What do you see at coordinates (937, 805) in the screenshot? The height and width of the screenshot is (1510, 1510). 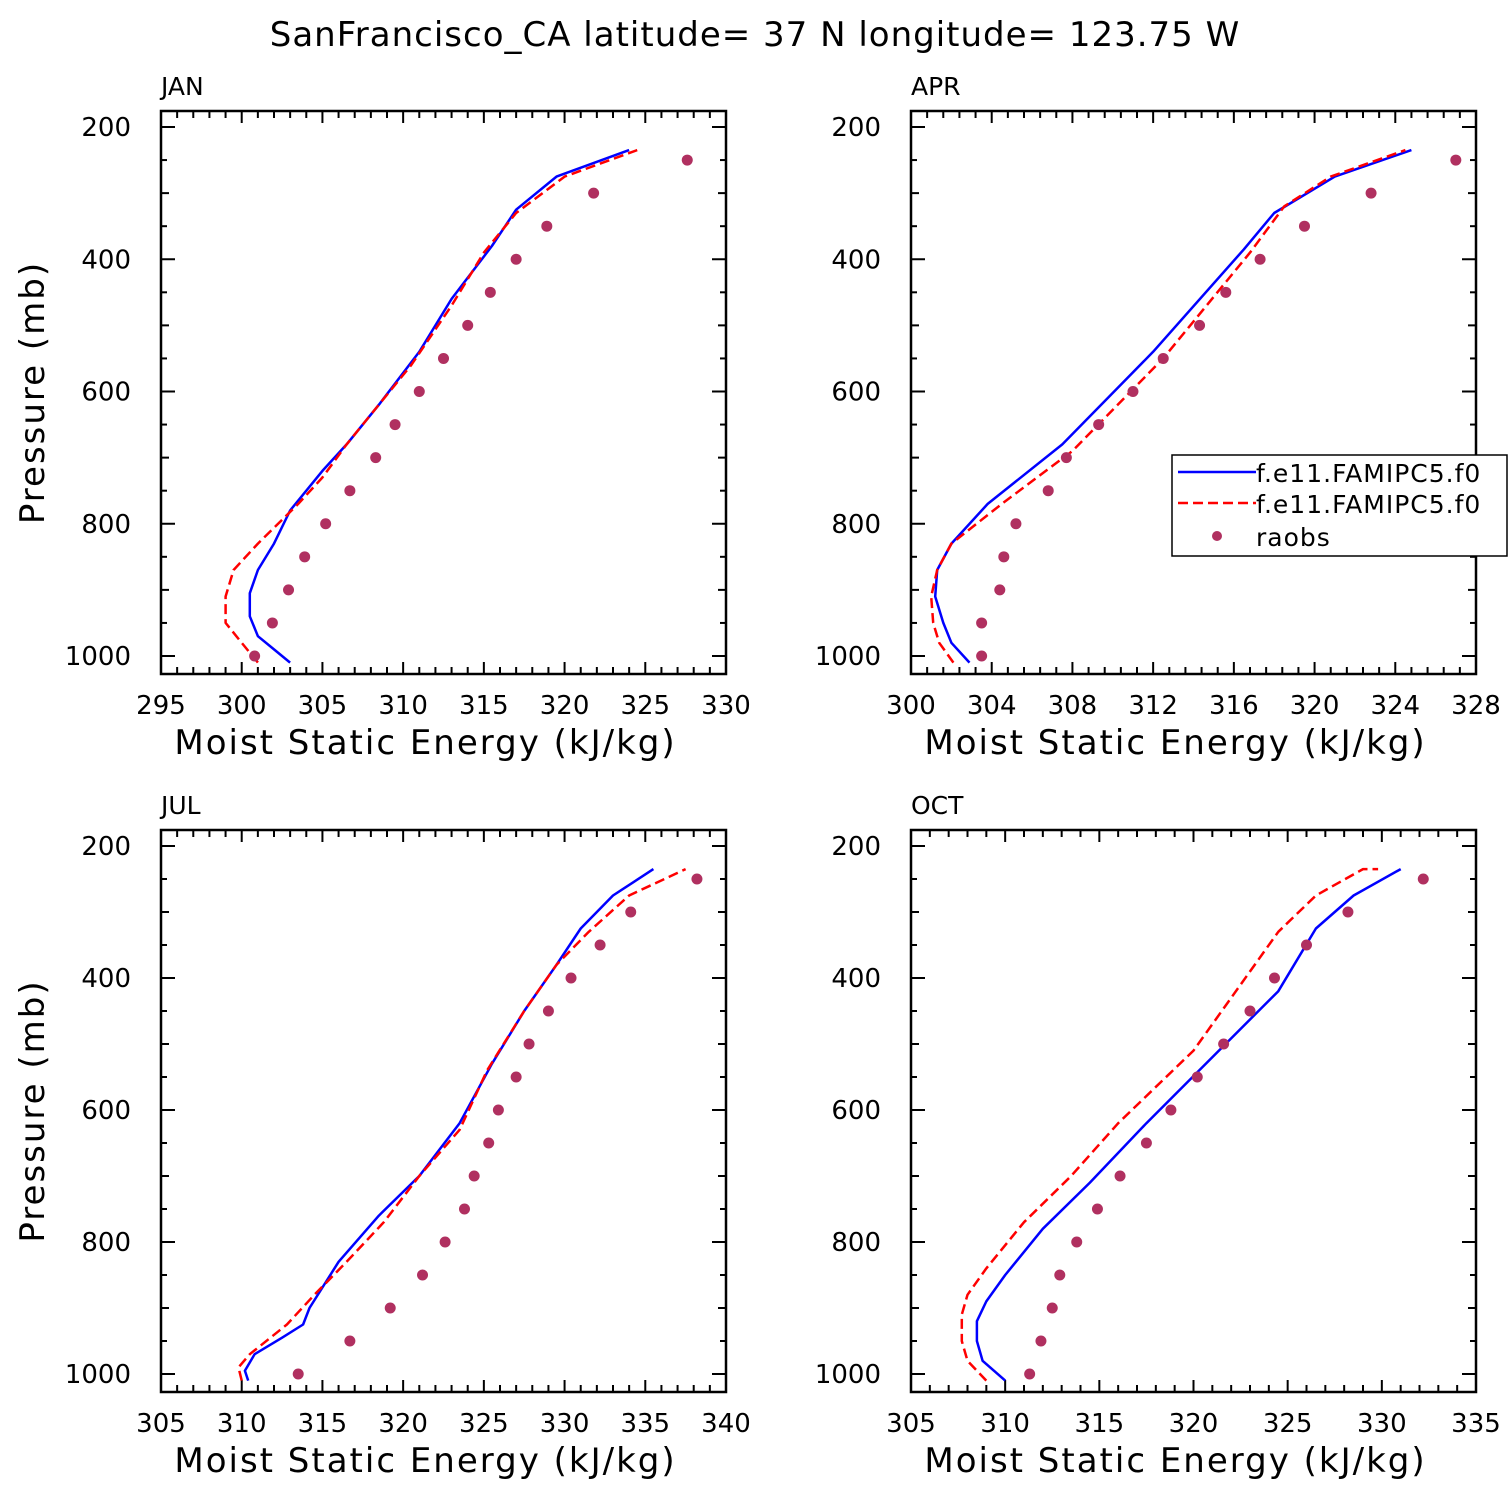 I see `panel-label: OCT` at bounding box center [937, 805].